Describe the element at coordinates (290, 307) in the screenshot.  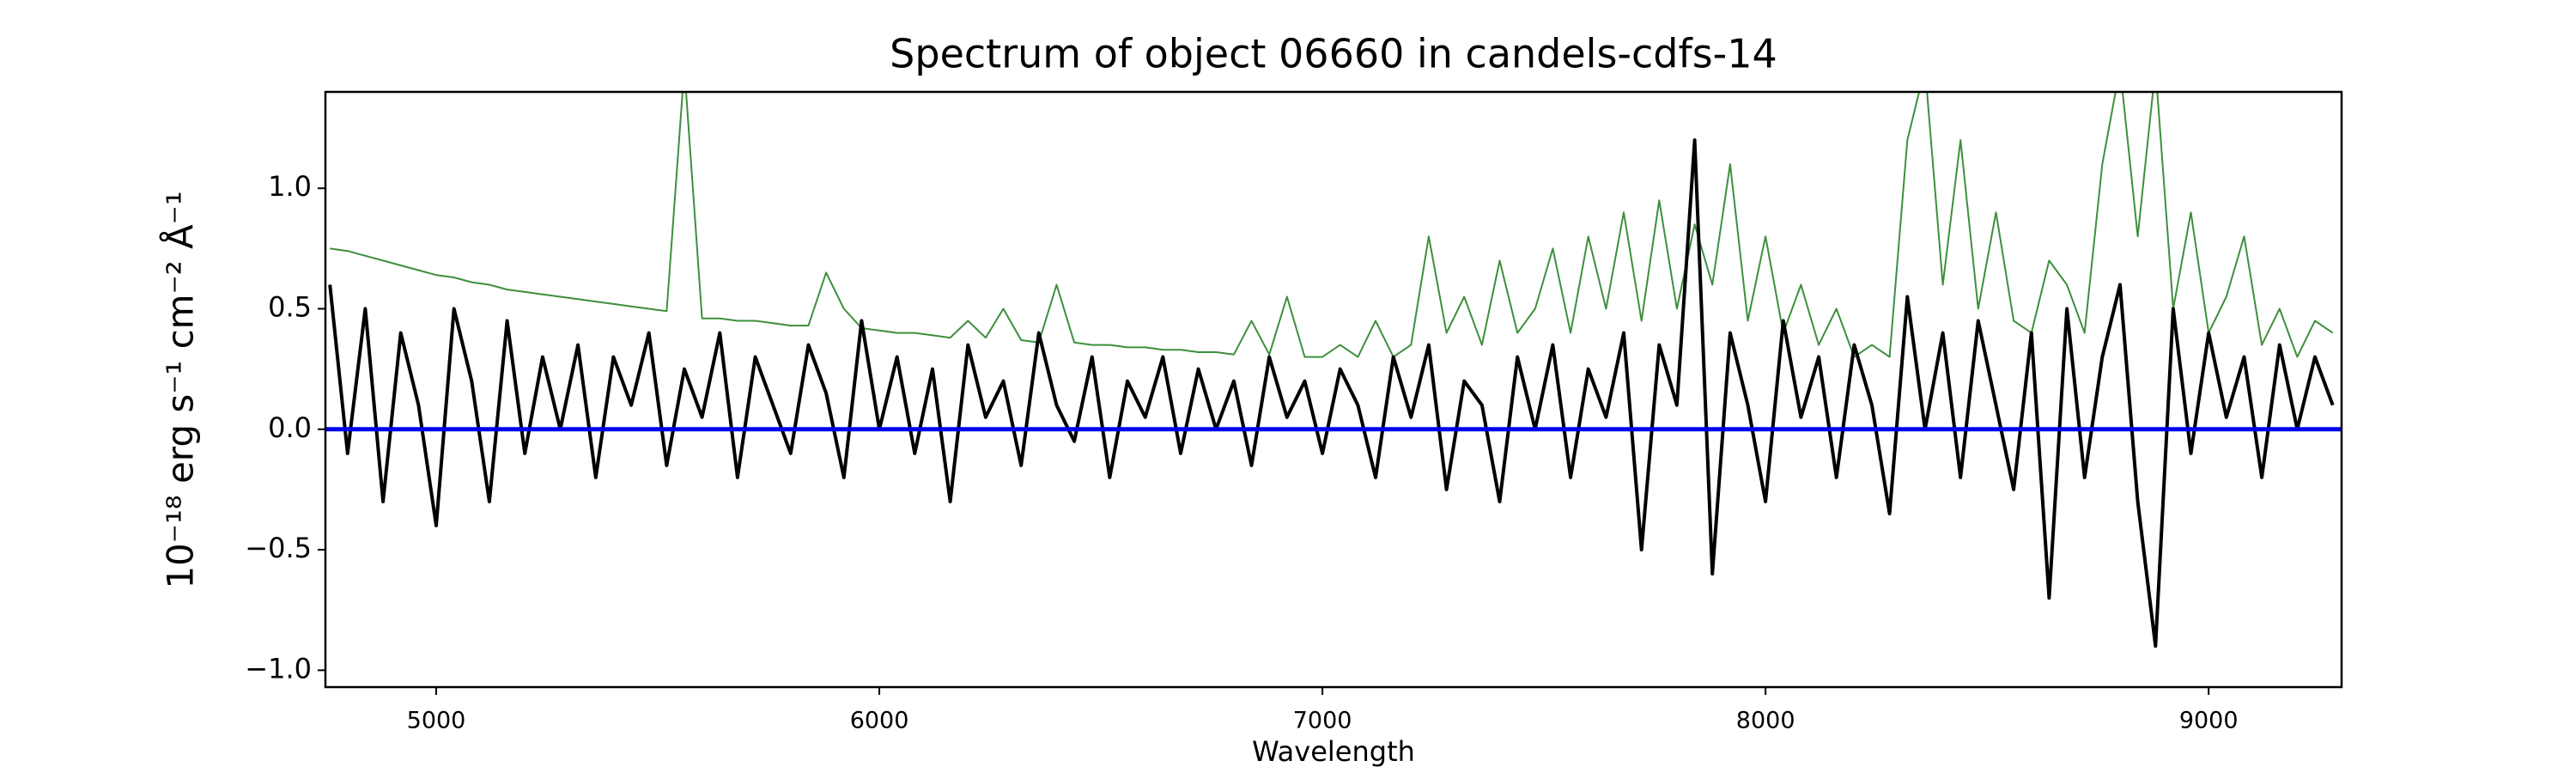
I see `y-tick-label: 0.5` at that location.